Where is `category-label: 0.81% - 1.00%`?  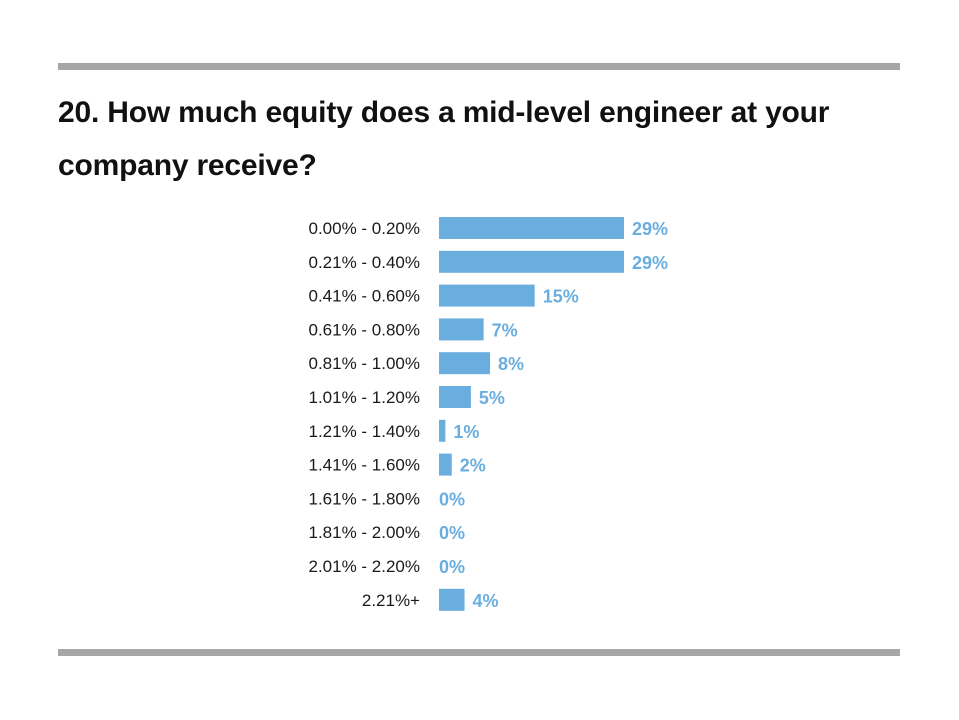 category-label: 0.81% - 1.00% is located at coordinates (364, 363).